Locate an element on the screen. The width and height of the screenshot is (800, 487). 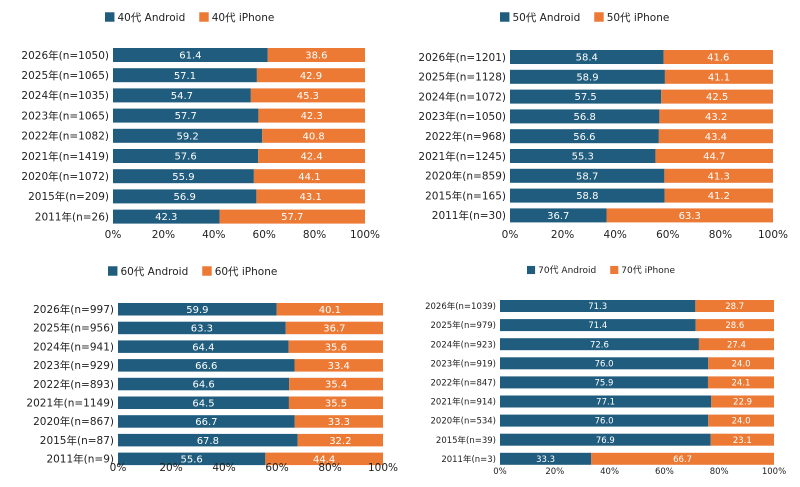
category-label: 2021年(n=1149) is located at coordinates (70, 403).